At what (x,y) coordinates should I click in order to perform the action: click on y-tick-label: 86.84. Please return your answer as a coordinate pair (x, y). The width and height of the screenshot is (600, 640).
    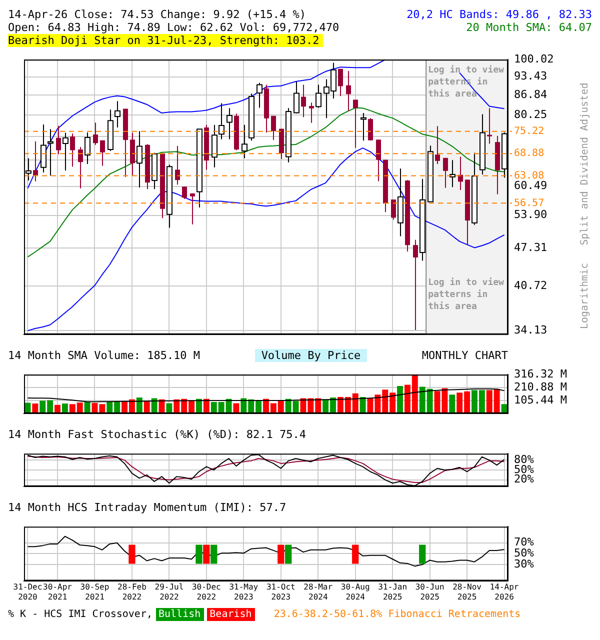
    Looking at the image, I should click on (531, 95).